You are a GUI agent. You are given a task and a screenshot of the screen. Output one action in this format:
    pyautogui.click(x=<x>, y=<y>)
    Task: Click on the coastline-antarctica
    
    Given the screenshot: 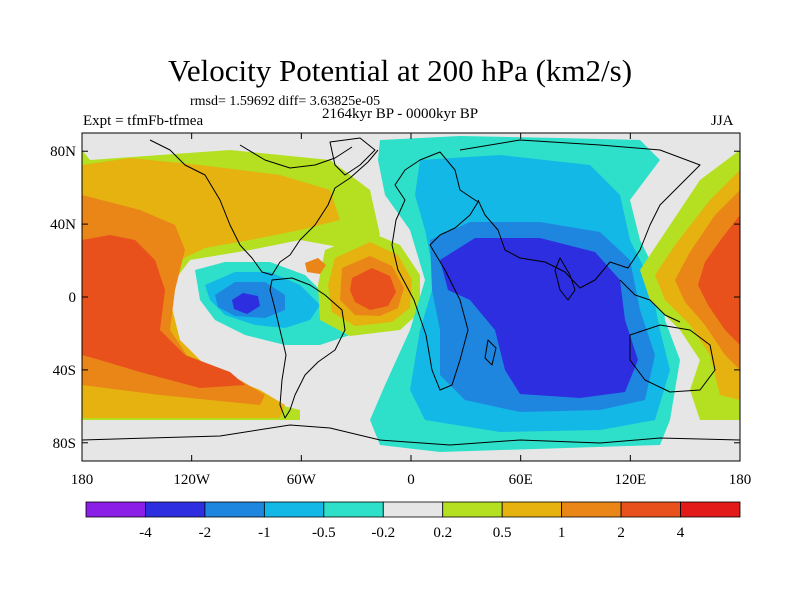 What is the action you would take?
    pyautogui.click(x=411, y=435)
    